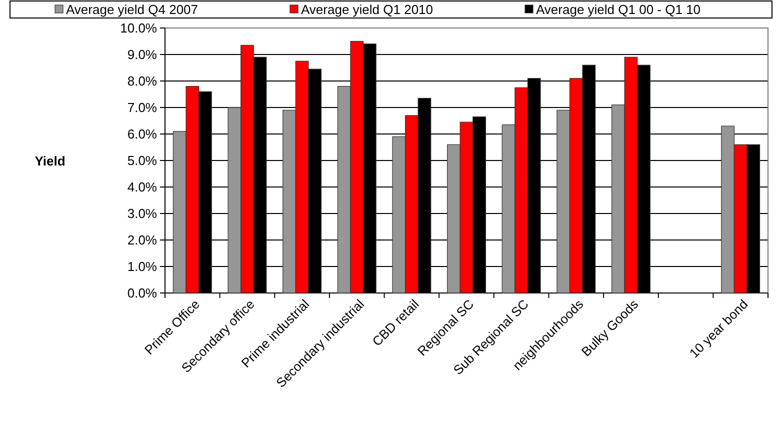 The height and width of the screenshot is (441, 776). I want to click on y-tick-label: 1.0%, so click(142, 266).